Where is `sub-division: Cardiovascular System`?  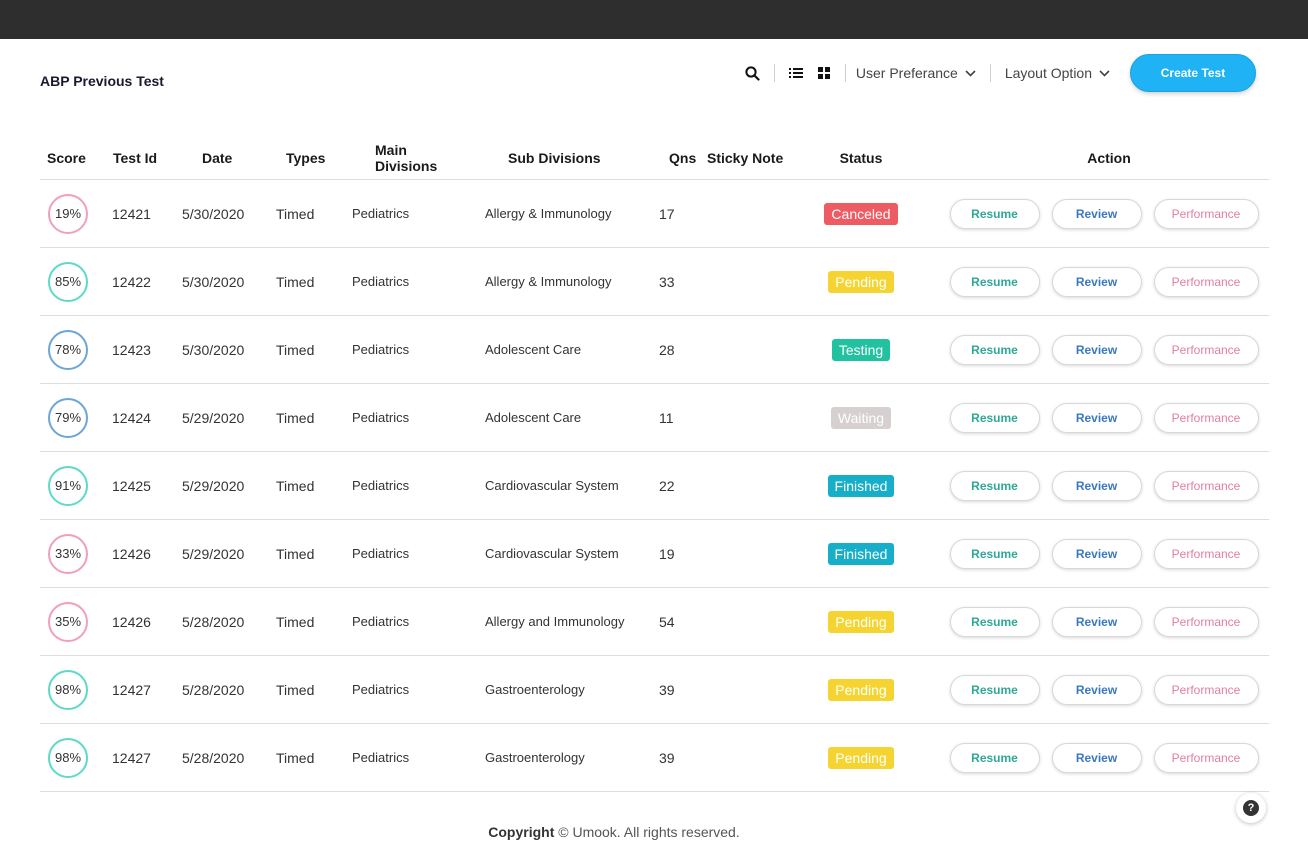 sub-division: Cardiovascular System is located at coordinates (552, 553).